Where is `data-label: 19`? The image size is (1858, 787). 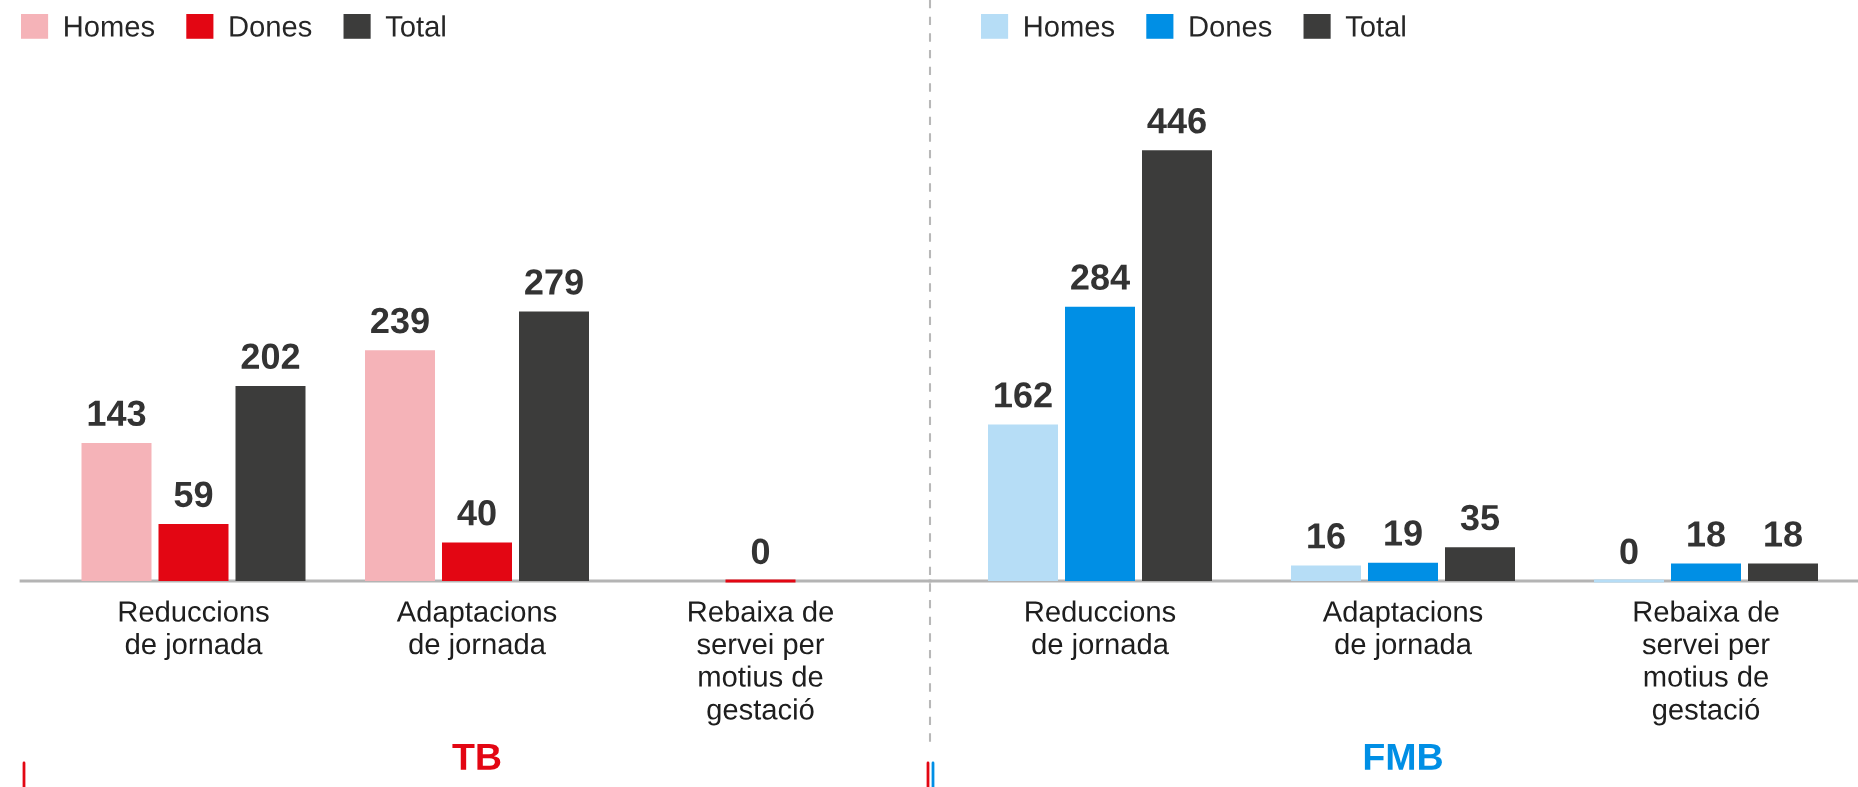 data-label: 19 is located at coordinates (1403, 533).